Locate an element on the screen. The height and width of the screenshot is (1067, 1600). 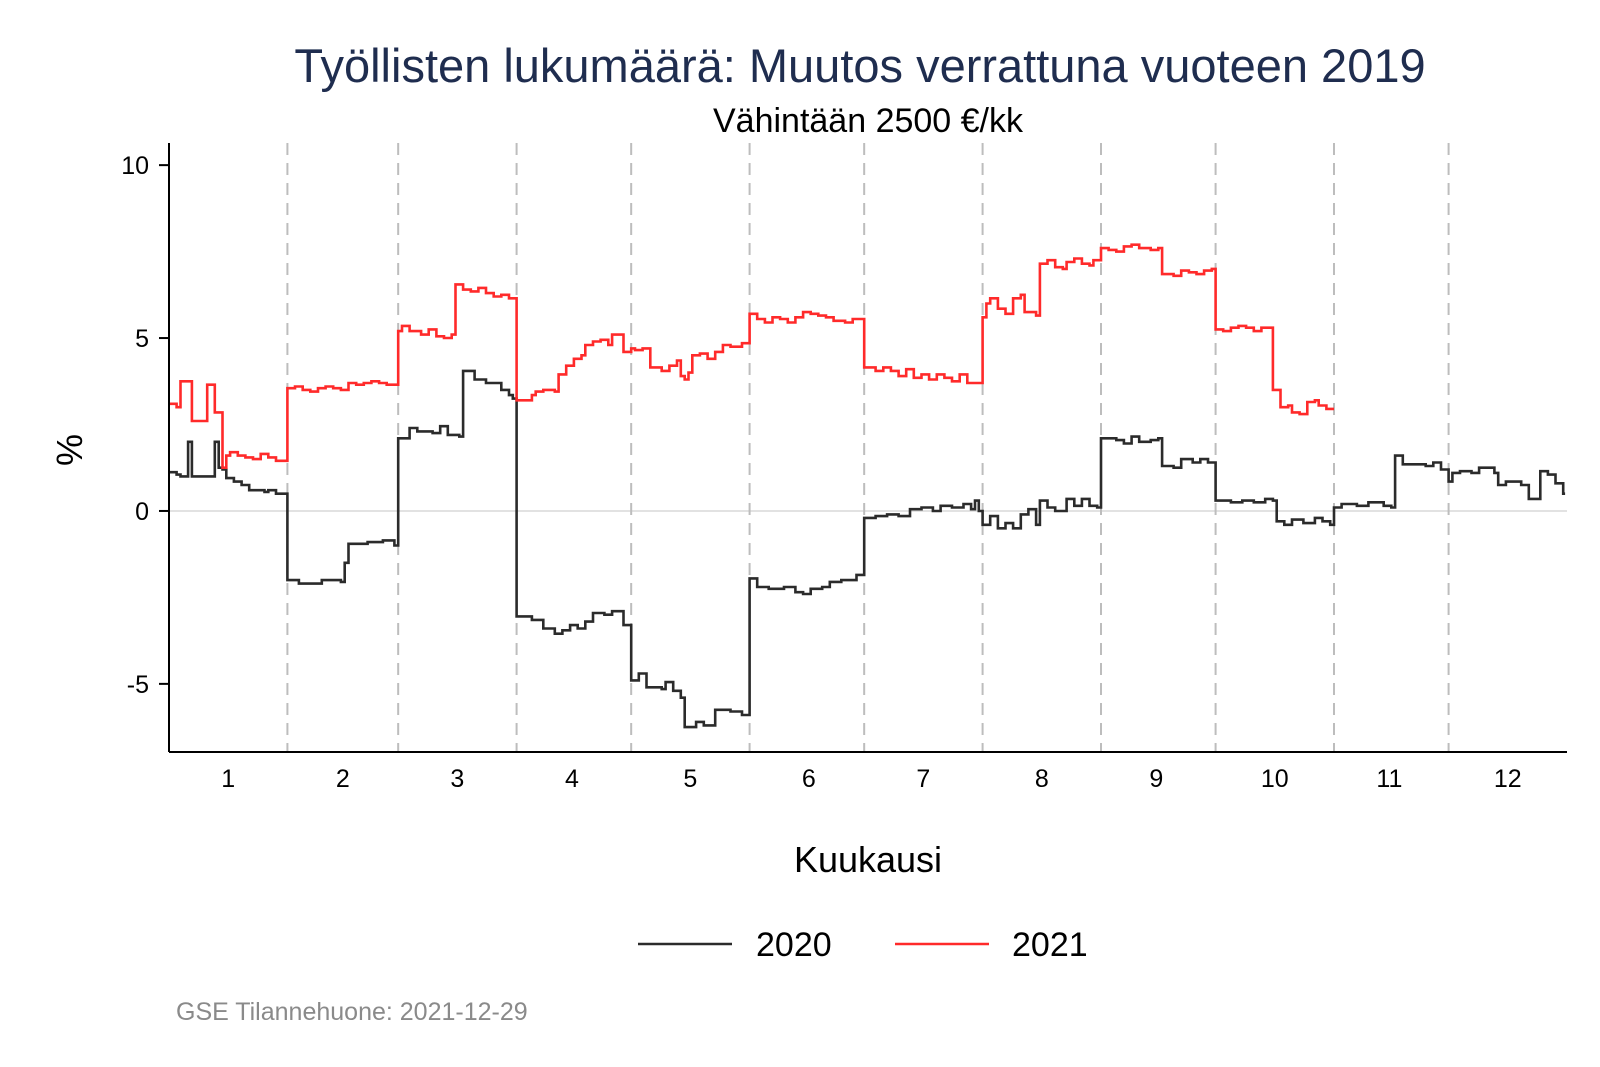
y-tick-label: 10 is located at coordinates (135, 166).